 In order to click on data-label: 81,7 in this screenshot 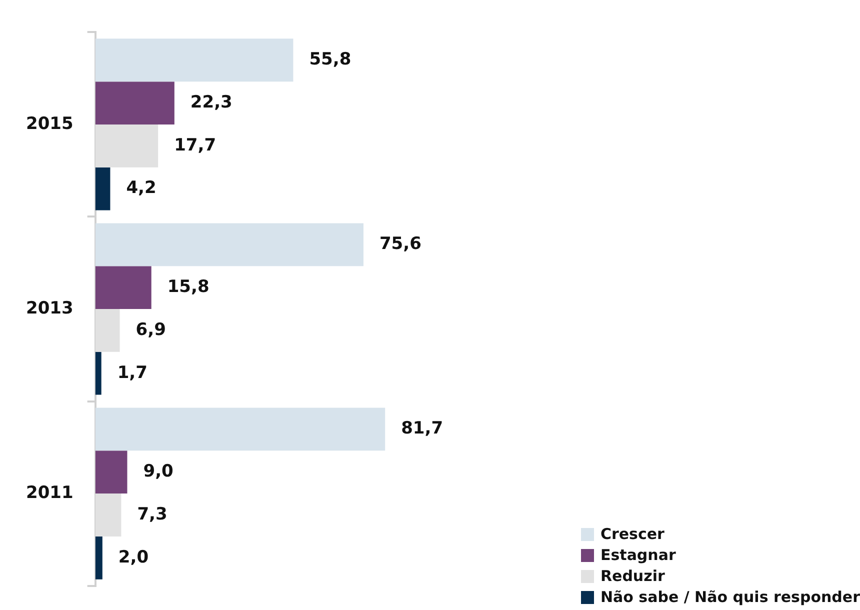, I will do `click(422, 428)`.